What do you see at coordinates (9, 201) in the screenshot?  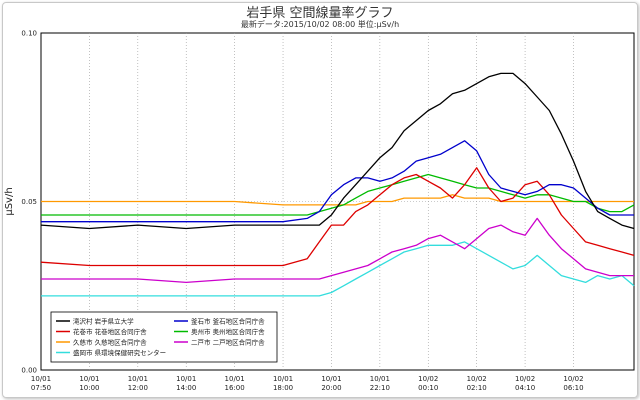 I see `y-axis-label: μSv/h` at bounding box center [9, 201].